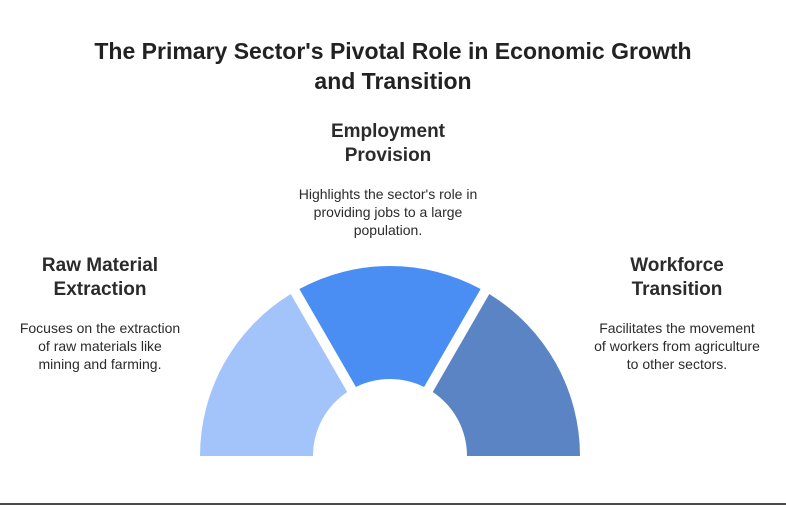 The image size is (786, 505). I want to click on segment-raw-material-extraction, so click(274, 375).